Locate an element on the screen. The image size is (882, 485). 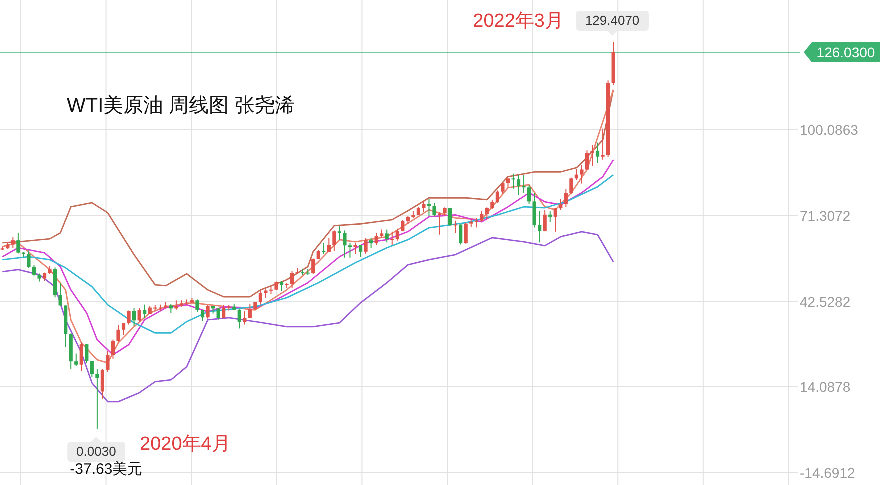
y-tick-label: 71.3072 is located at coordinates (825, 216).